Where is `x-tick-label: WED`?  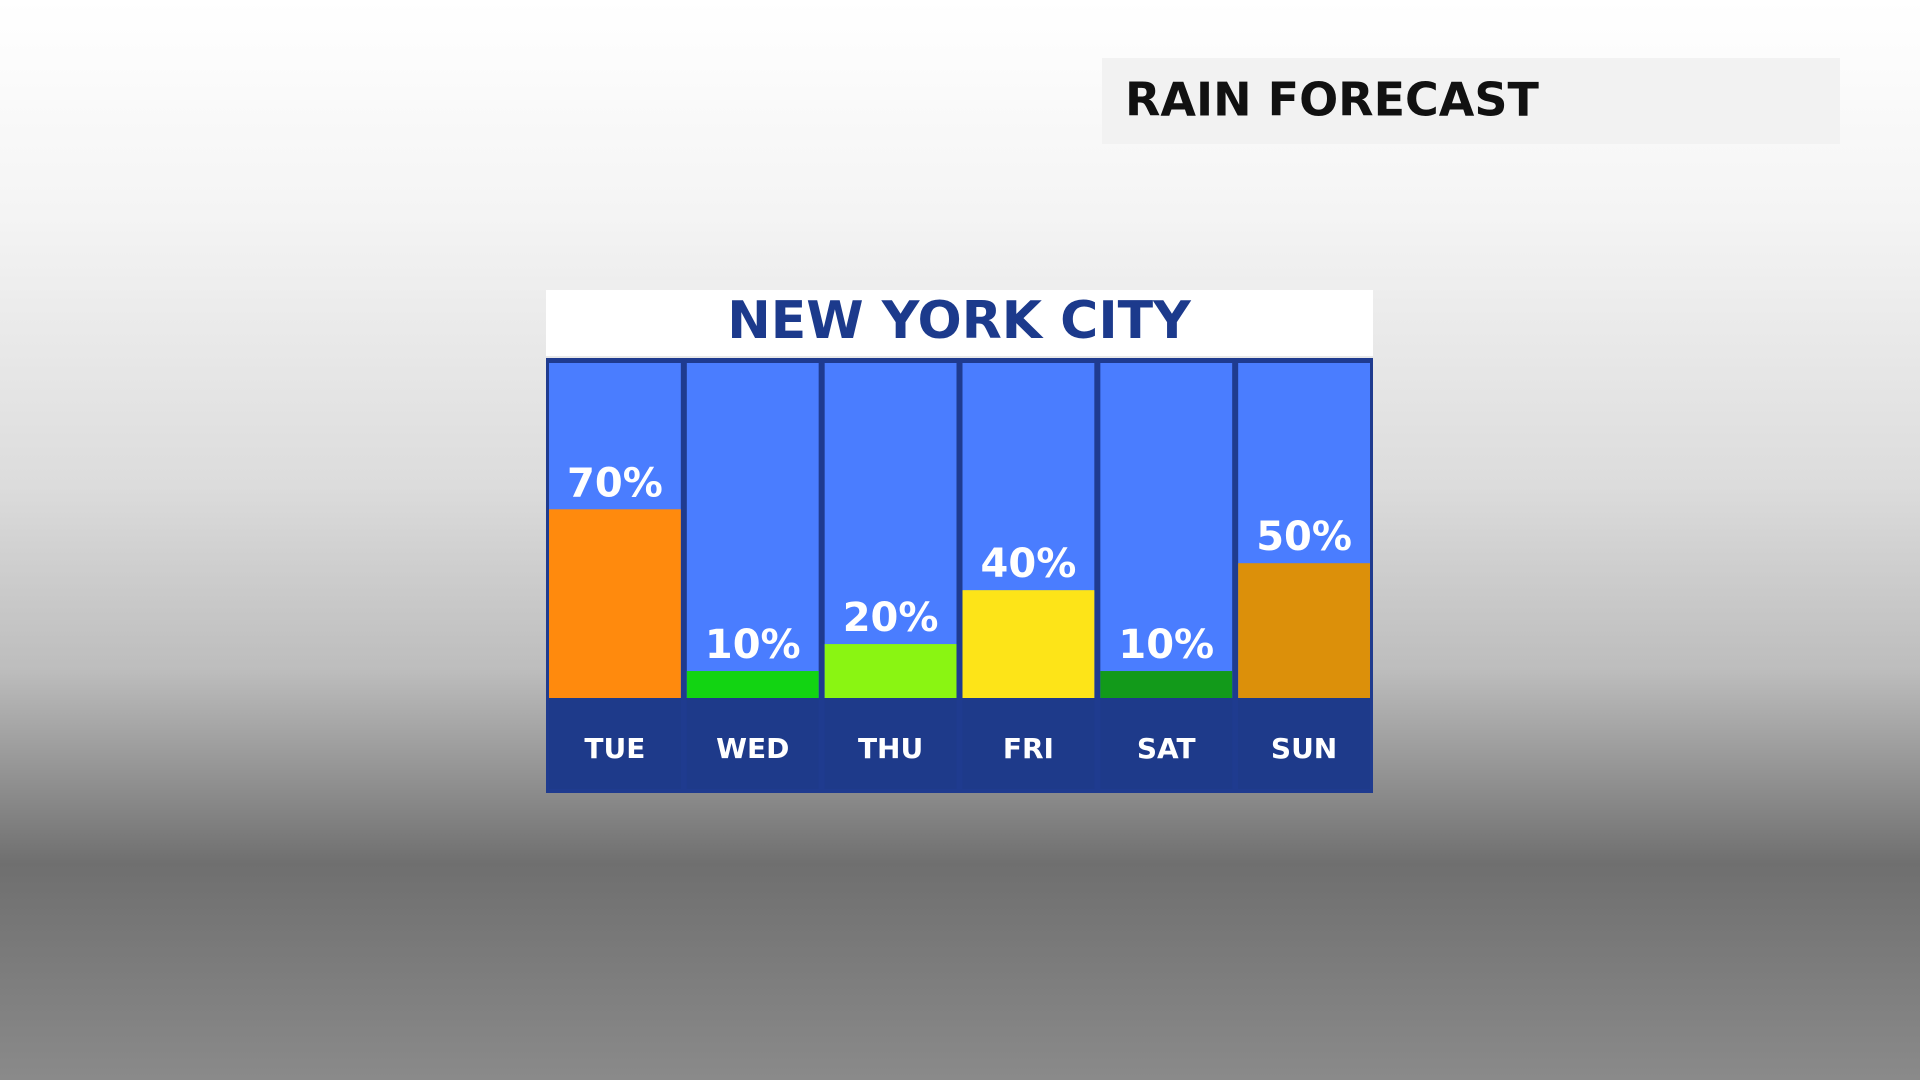
x-tick-label: WED is located at coordinates (752, 748).